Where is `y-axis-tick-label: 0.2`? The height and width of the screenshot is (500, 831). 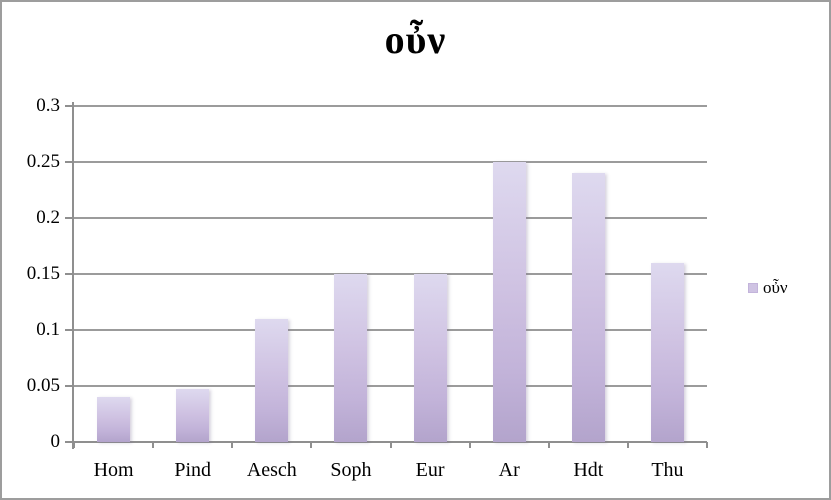
y-axis-tick-label: 0.2 is located at coordinates (48, 217).